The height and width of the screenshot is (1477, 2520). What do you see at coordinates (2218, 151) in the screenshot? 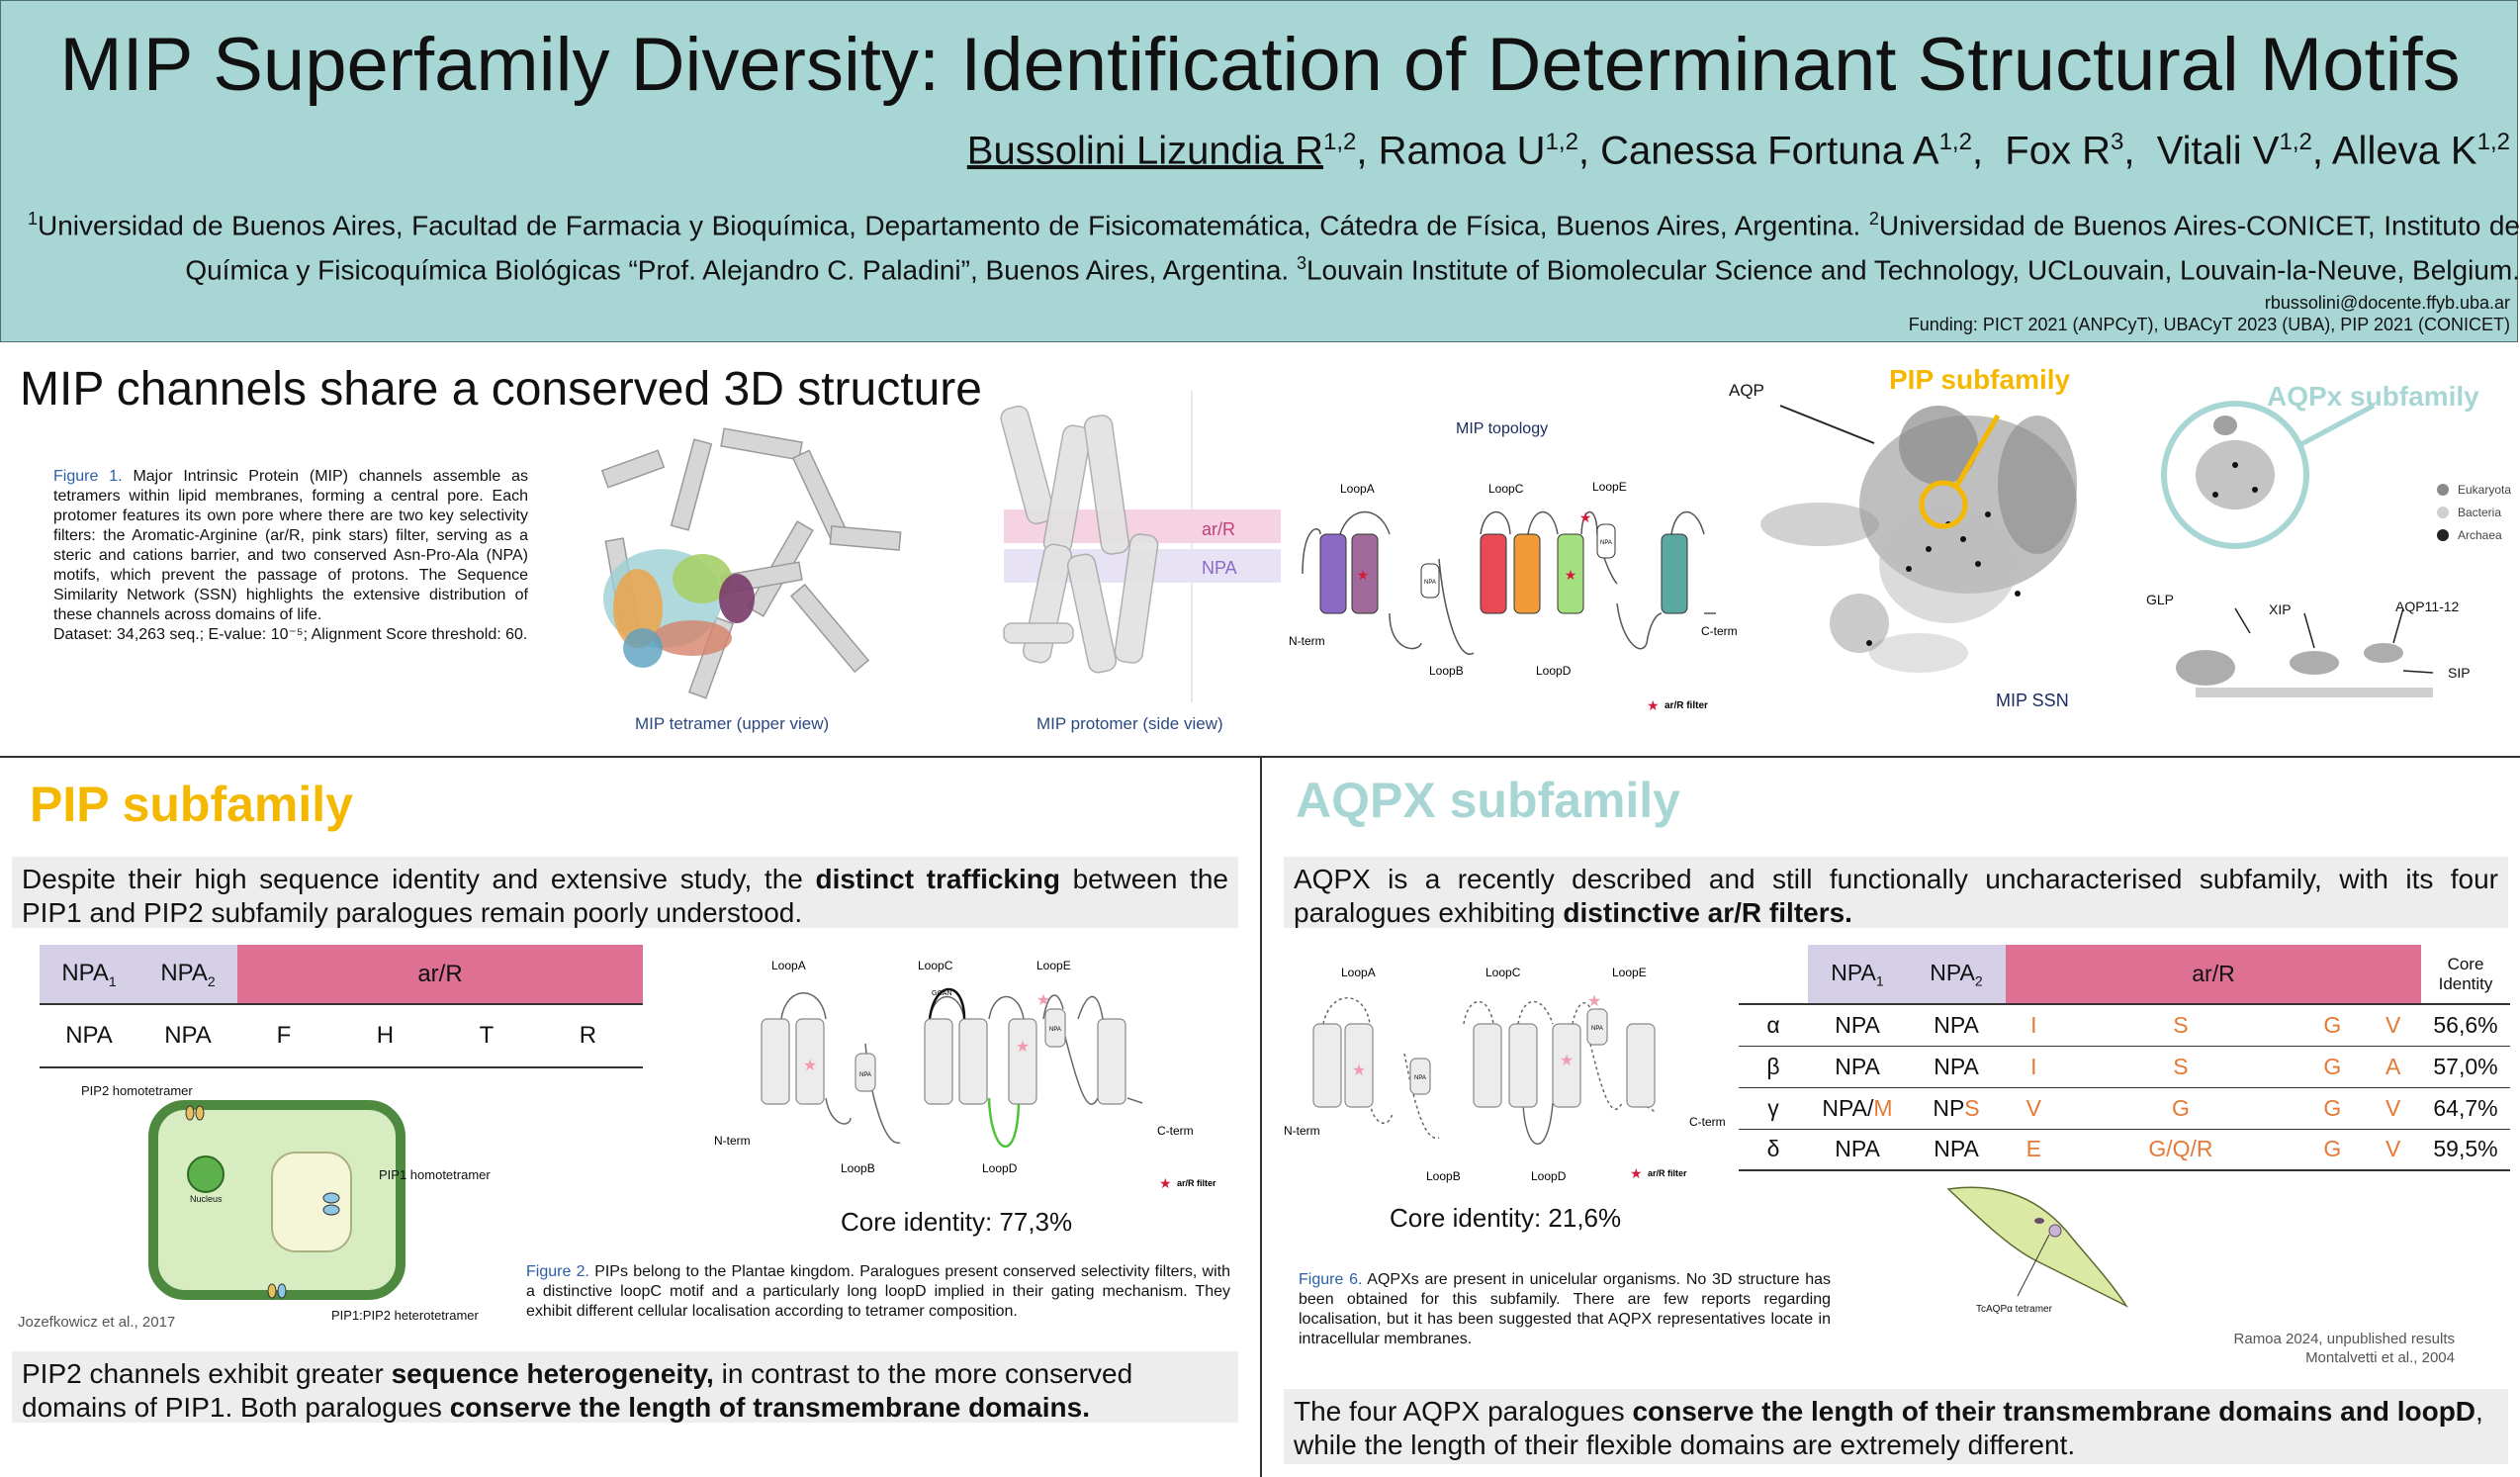
I see `author-name: Vitali V` at bounding box center [2218, 151].